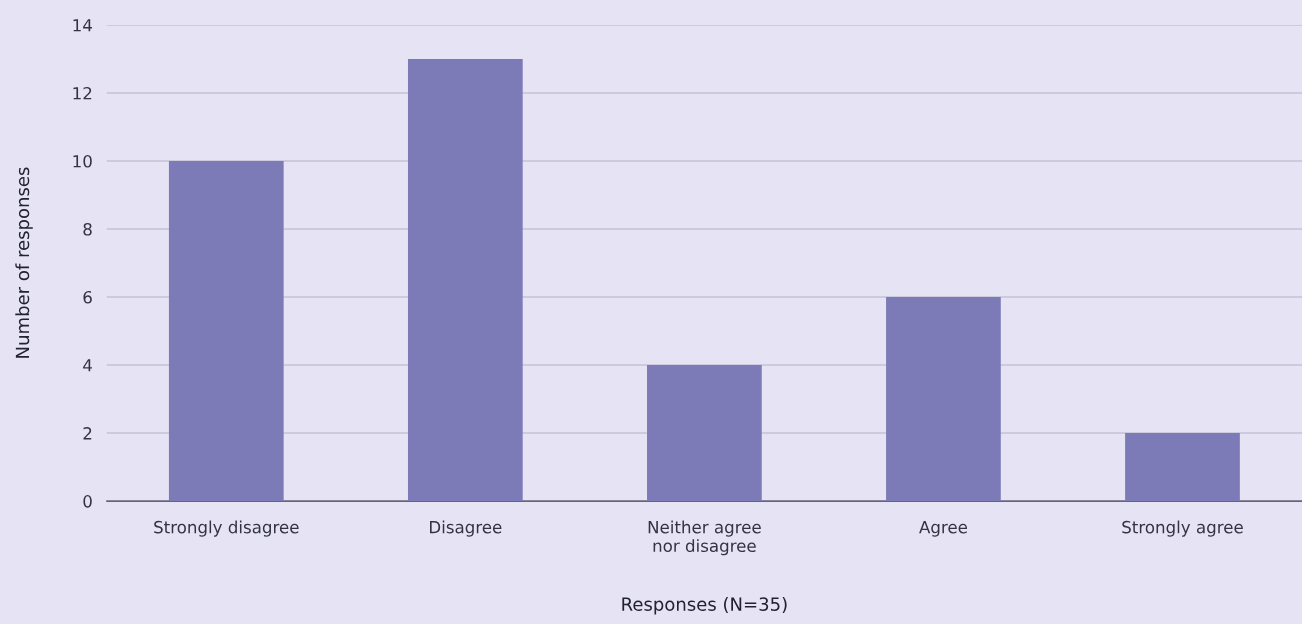 This screenshot has height=624, width=1302. I want to click on y-tick-label: 6, so click(87, 297).